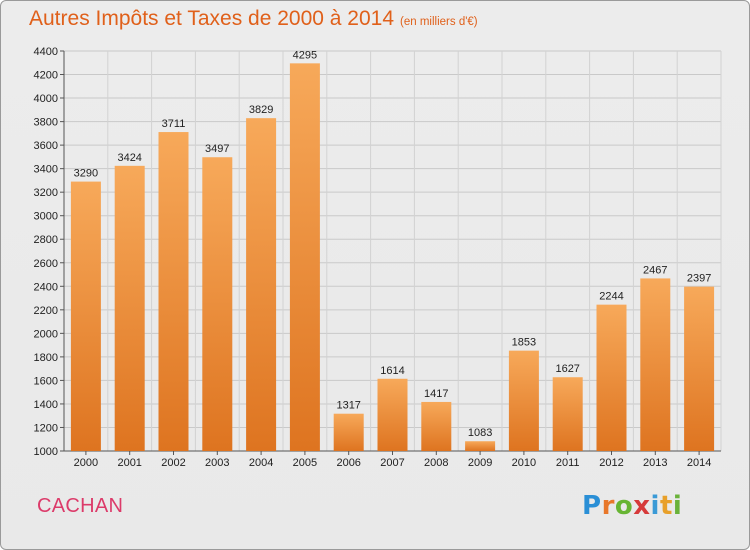 The height and width of the screenshot is (550, 750). What do you see at coordinates (666, 506) in the screenshot?
I see `logo-letter: t` at bounding box center [666, 506].